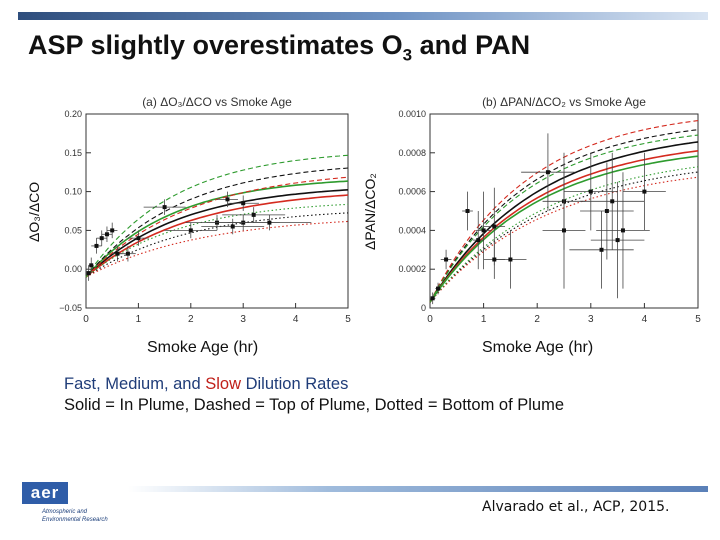 Image resolution: width=720 pixels, height=540 pixels. I want to click on logo-line-1: Atmospheric and, so click(65, 512).